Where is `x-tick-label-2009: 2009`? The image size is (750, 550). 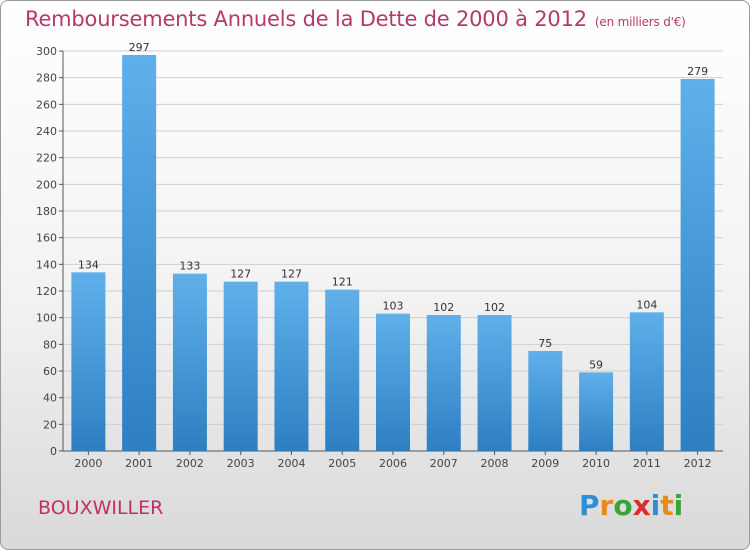
x-tick-label-2009: 2009 is located at coordinates (545, 463).